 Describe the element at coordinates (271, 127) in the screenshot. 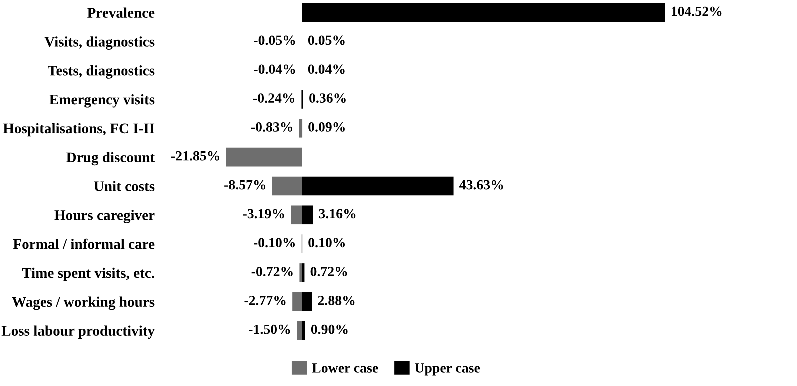

I see `data-label: -0.83%` at that location.